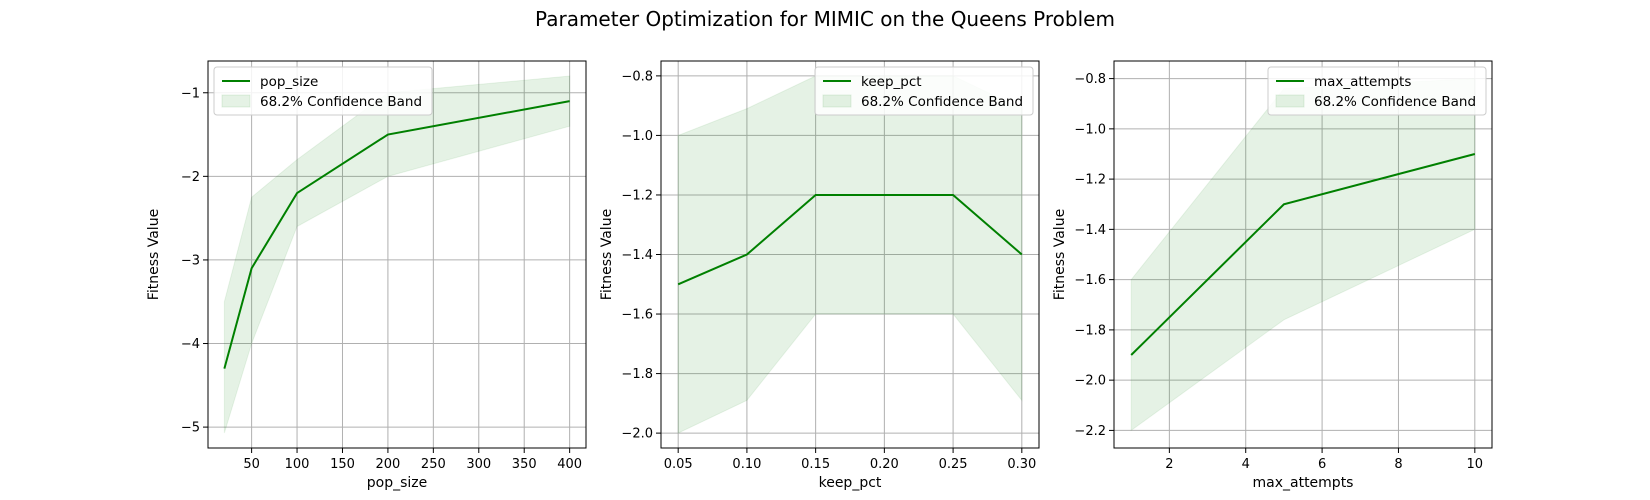 Image resolution: width=1650 pixels, height=500 pixels. I want to click on subplot-1-x-tick-label: 300, so click(478, 464).